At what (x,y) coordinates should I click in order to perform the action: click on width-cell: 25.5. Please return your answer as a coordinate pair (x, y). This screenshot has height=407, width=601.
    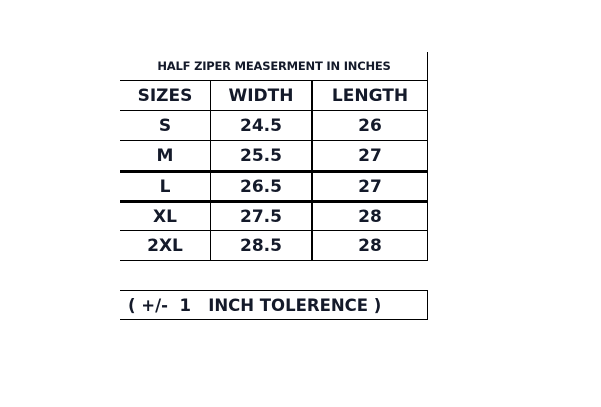
    Looking at the image, I should click on (260, 155).